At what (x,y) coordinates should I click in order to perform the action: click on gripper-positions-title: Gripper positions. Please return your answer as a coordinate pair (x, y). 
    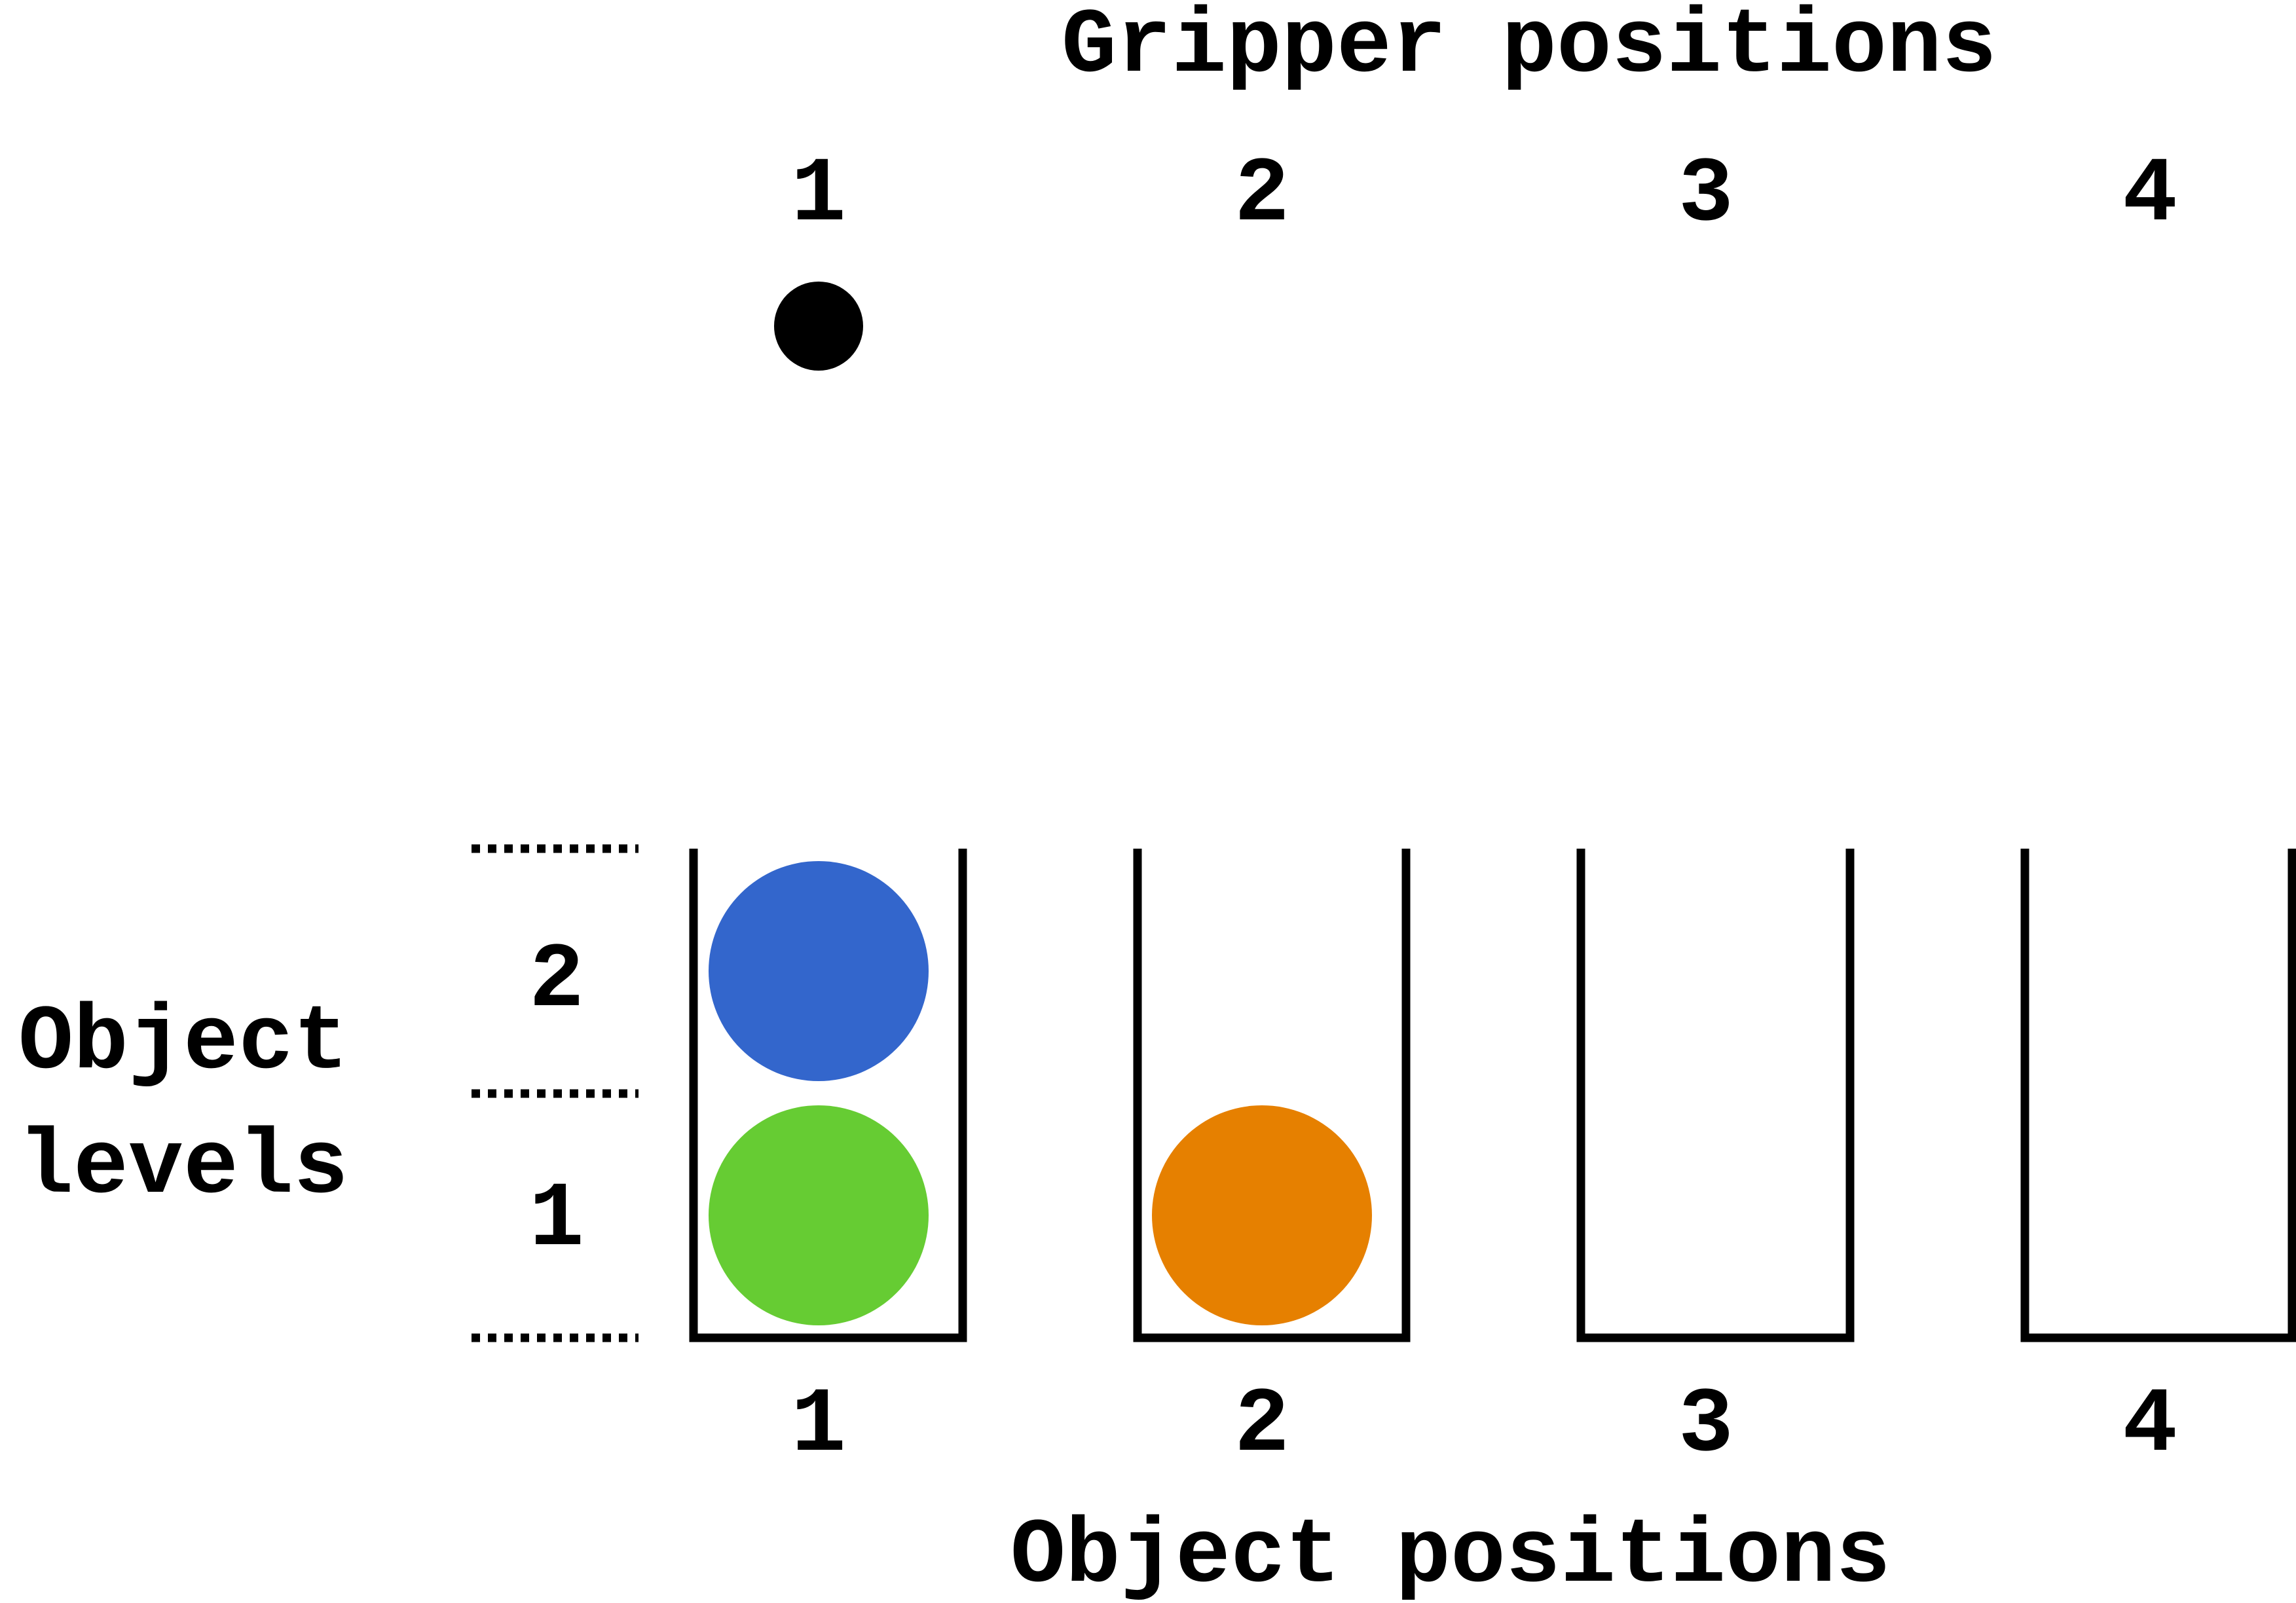
    Looking at the image, I should click on (1530, 49).